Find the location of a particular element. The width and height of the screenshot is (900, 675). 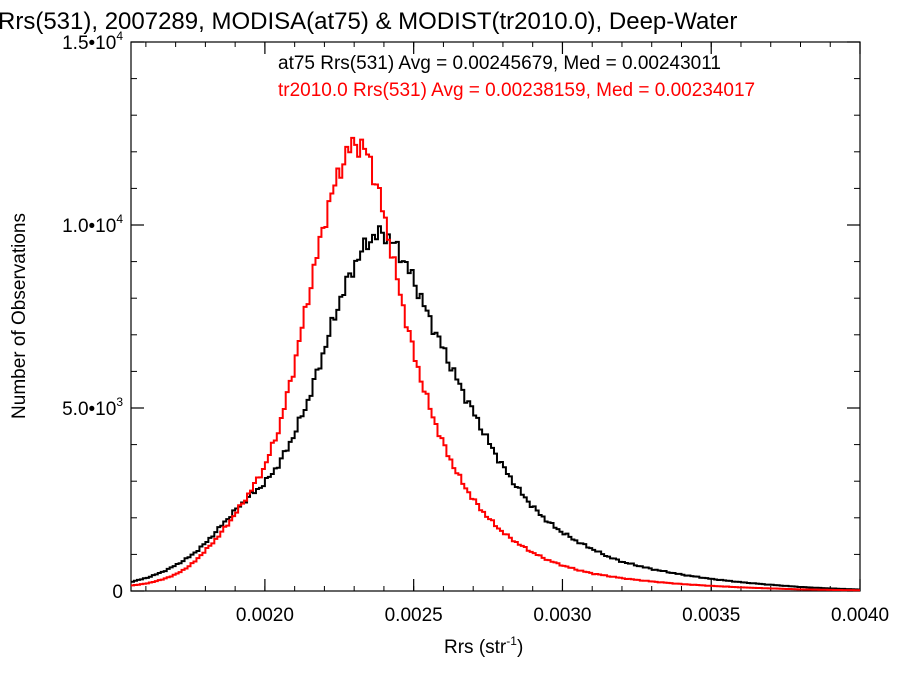

x-tick-label: 0.0040 is located at coordinates (860, 615).